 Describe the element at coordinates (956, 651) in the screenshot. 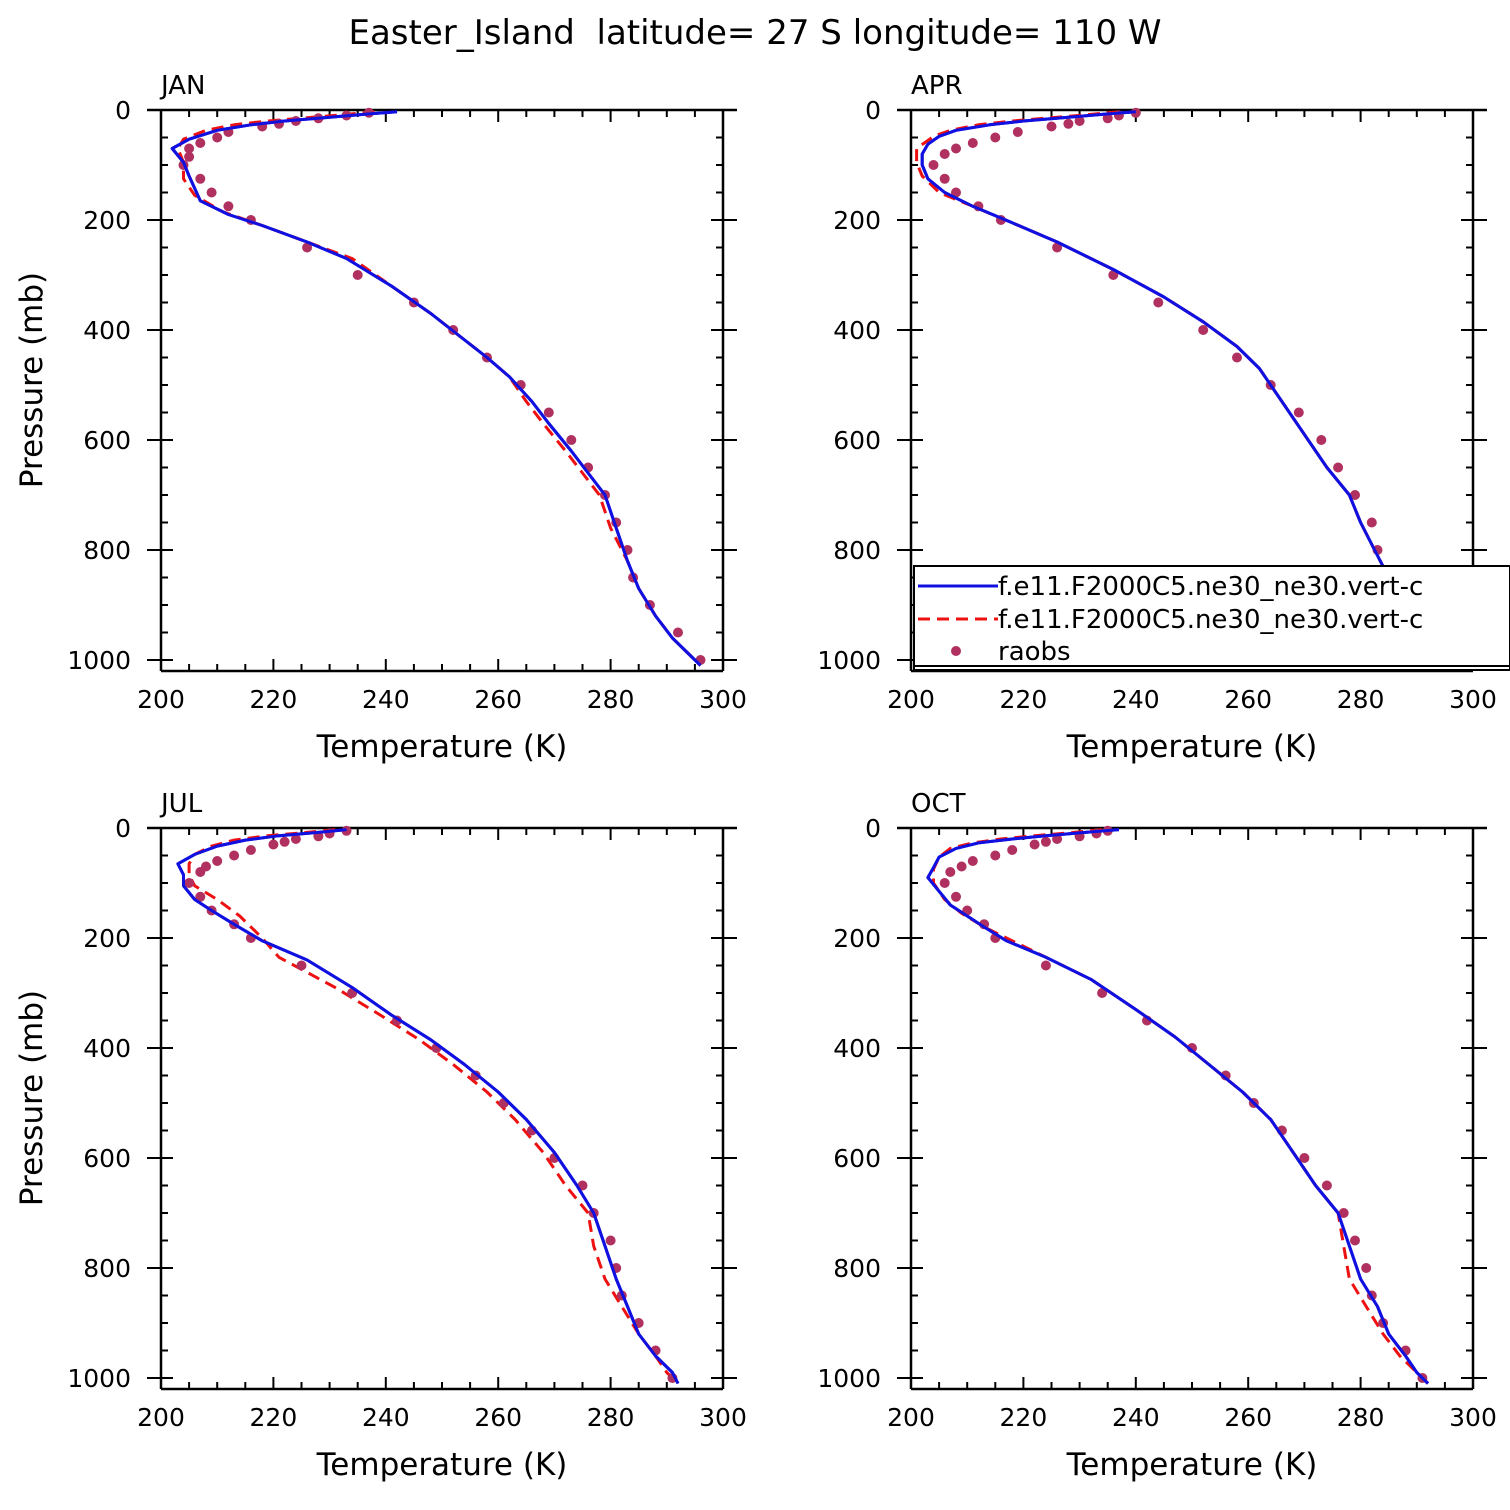

I see `legend-marker-swatch` at that location.